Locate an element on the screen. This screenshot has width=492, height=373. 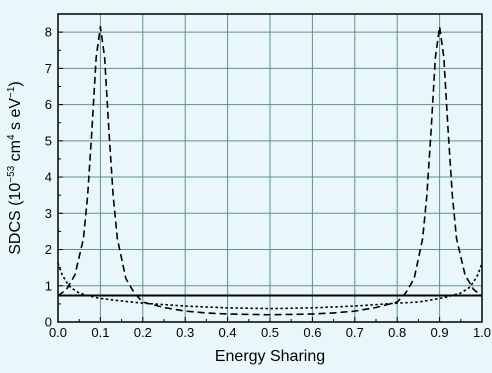
x-tick-label: 0.9 is located at coordinates (440, 332).